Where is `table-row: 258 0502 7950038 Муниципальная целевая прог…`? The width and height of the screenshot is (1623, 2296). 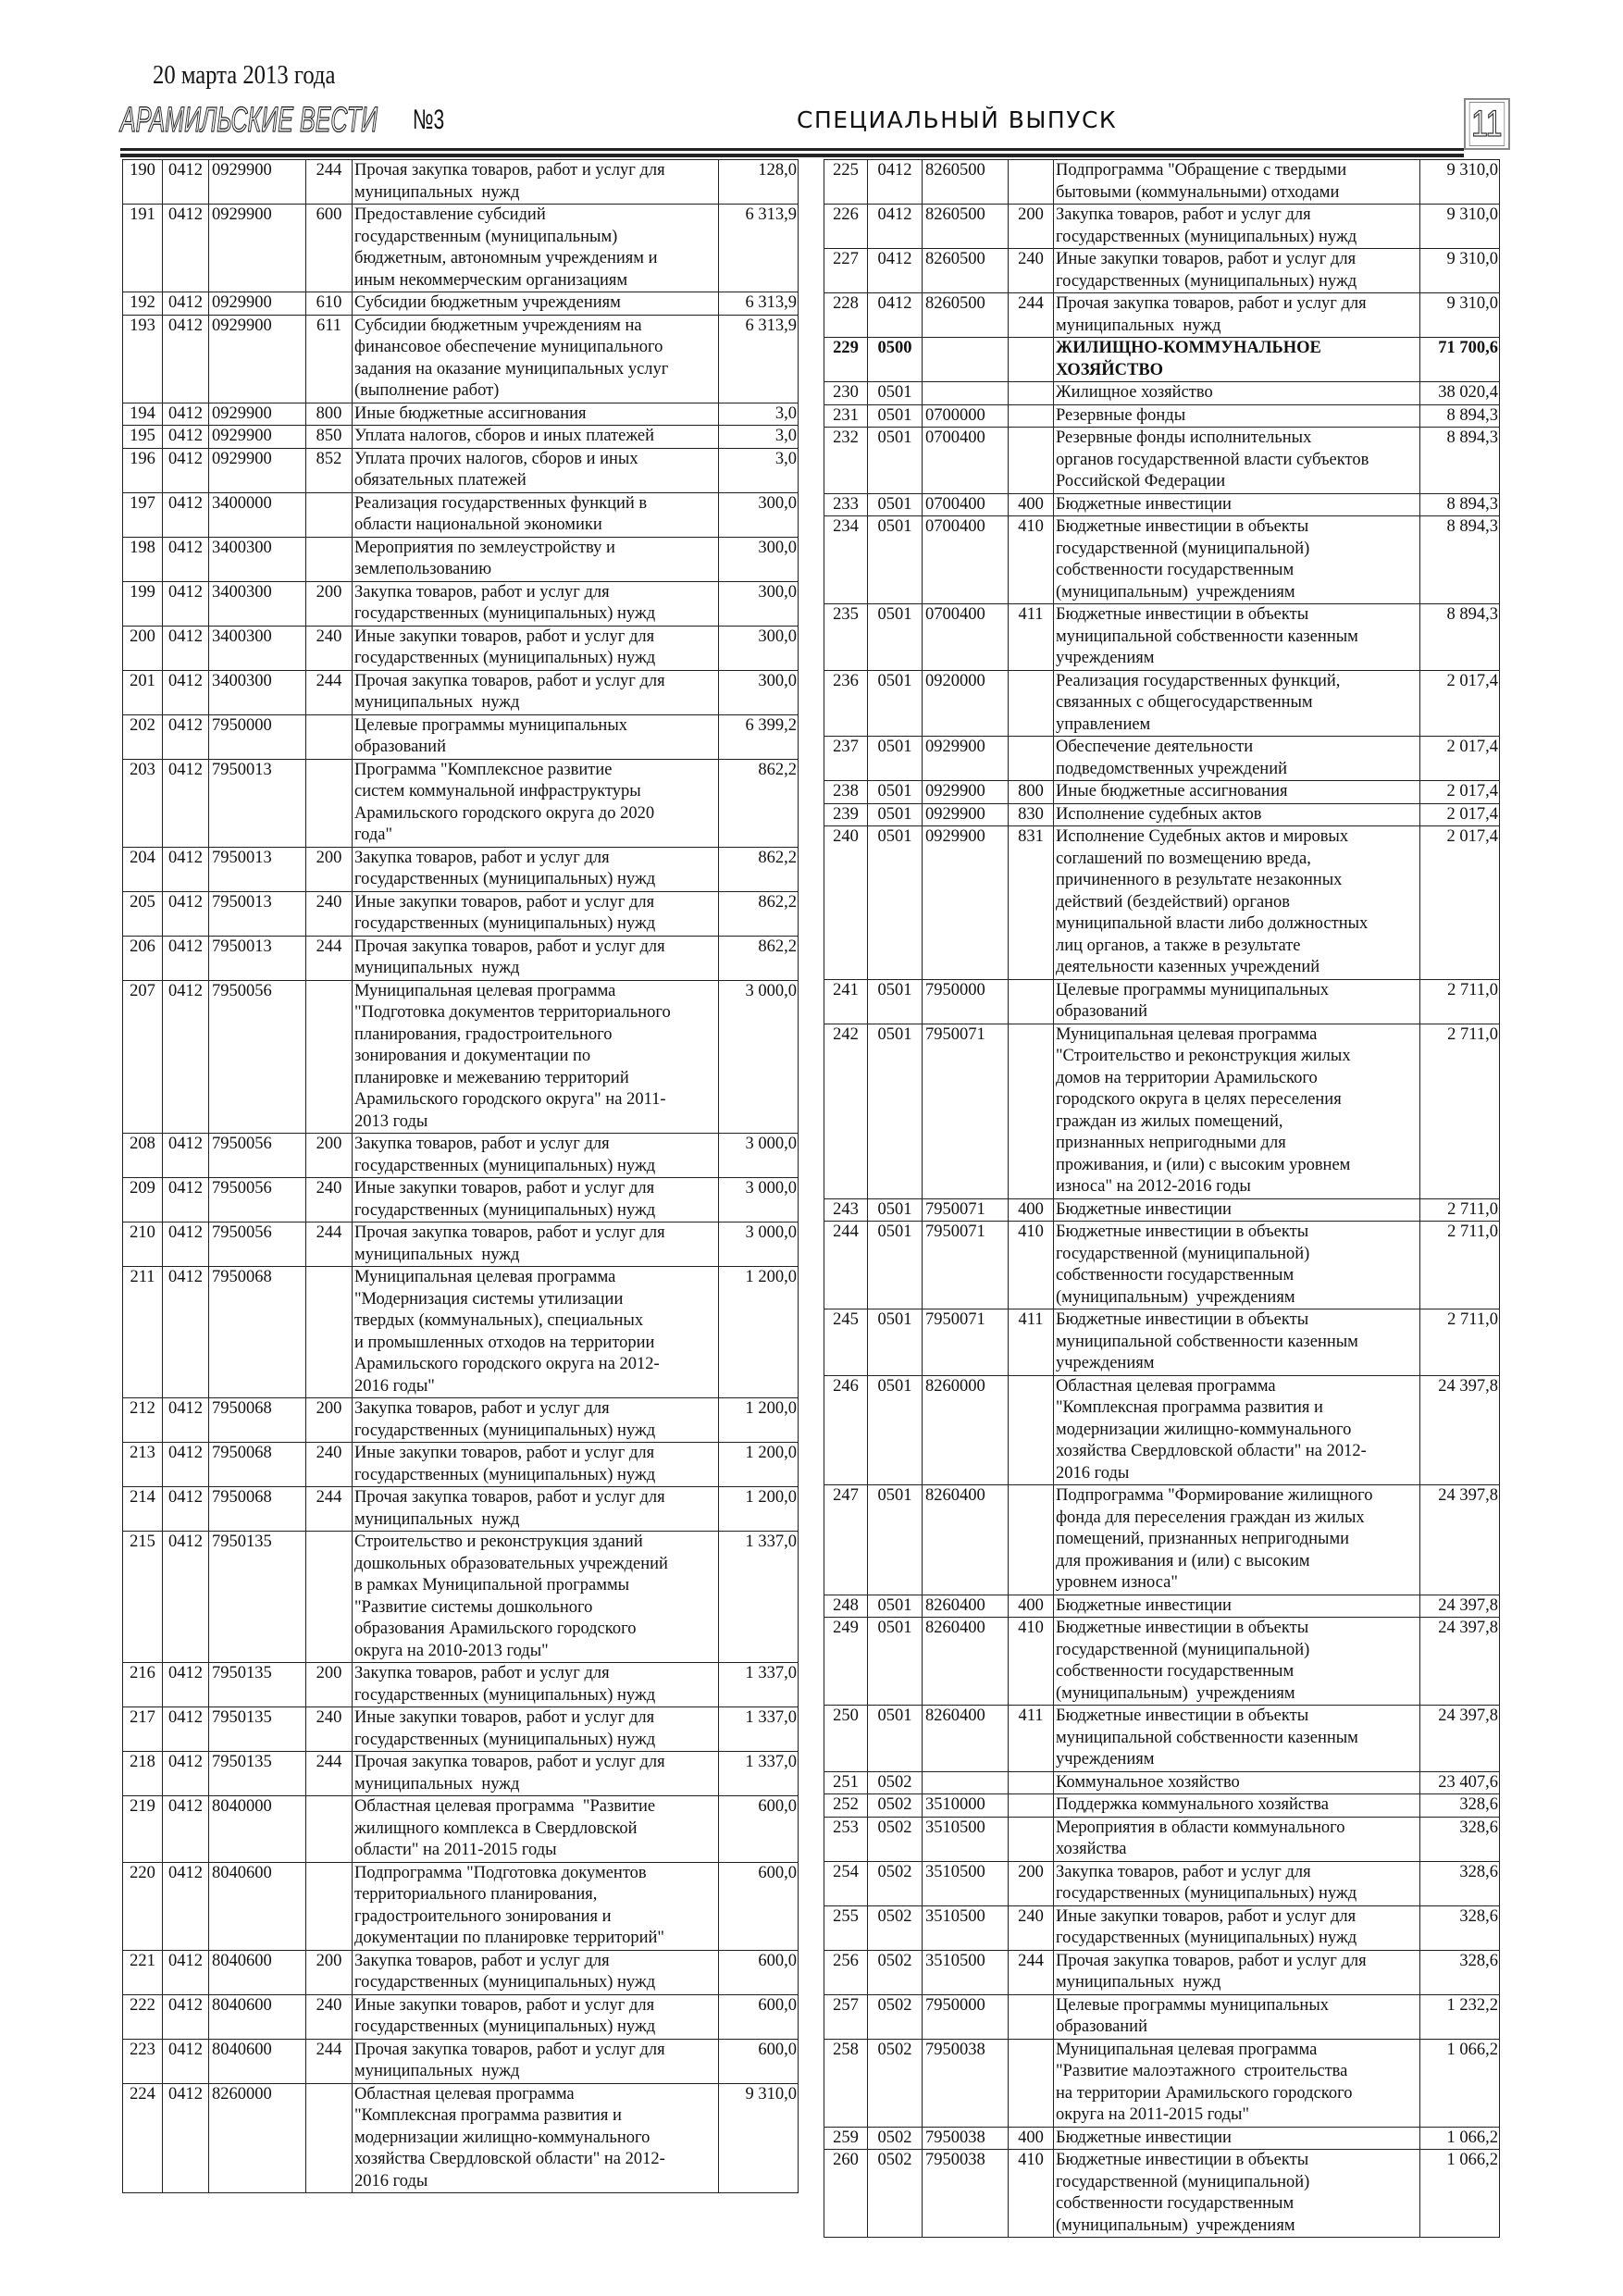 table-row: 258 0502 7950038 Муниципальная целевая прог… is located at coordinates (1162, 2083).